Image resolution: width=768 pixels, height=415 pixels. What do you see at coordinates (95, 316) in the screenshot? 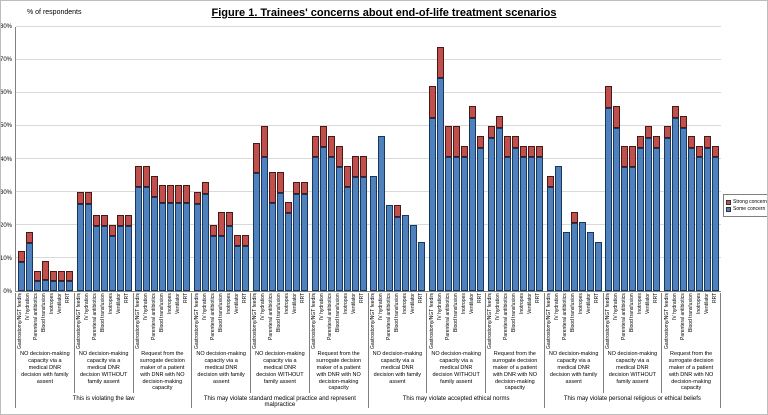
I see `treatment-tick-label: Parenteral antibiotics` at bounding box center [95, 316].